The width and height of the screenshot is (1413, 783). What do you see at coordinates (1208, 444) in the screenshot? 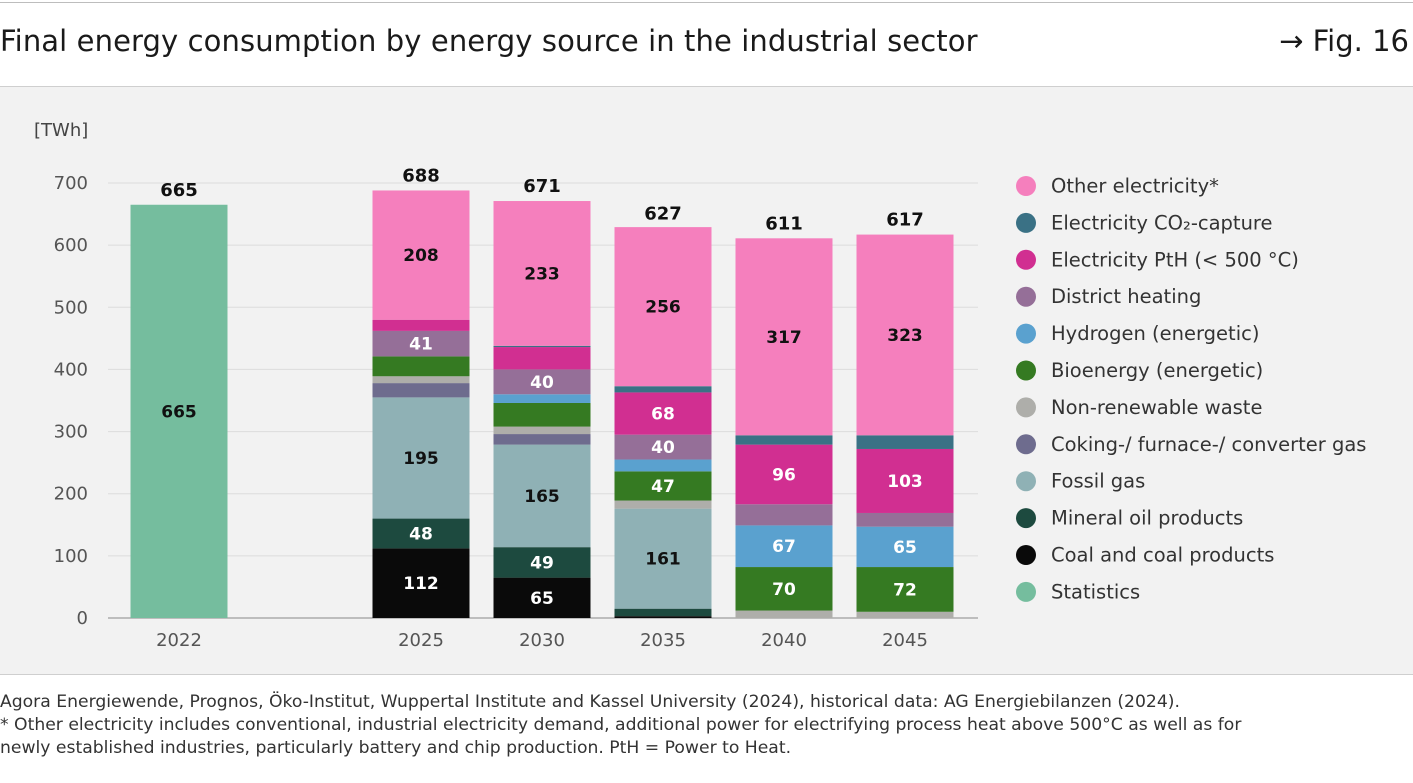
I see `legend-label: Coking-/ furnace-/ converter gas` at bounding box center [1208, 444].